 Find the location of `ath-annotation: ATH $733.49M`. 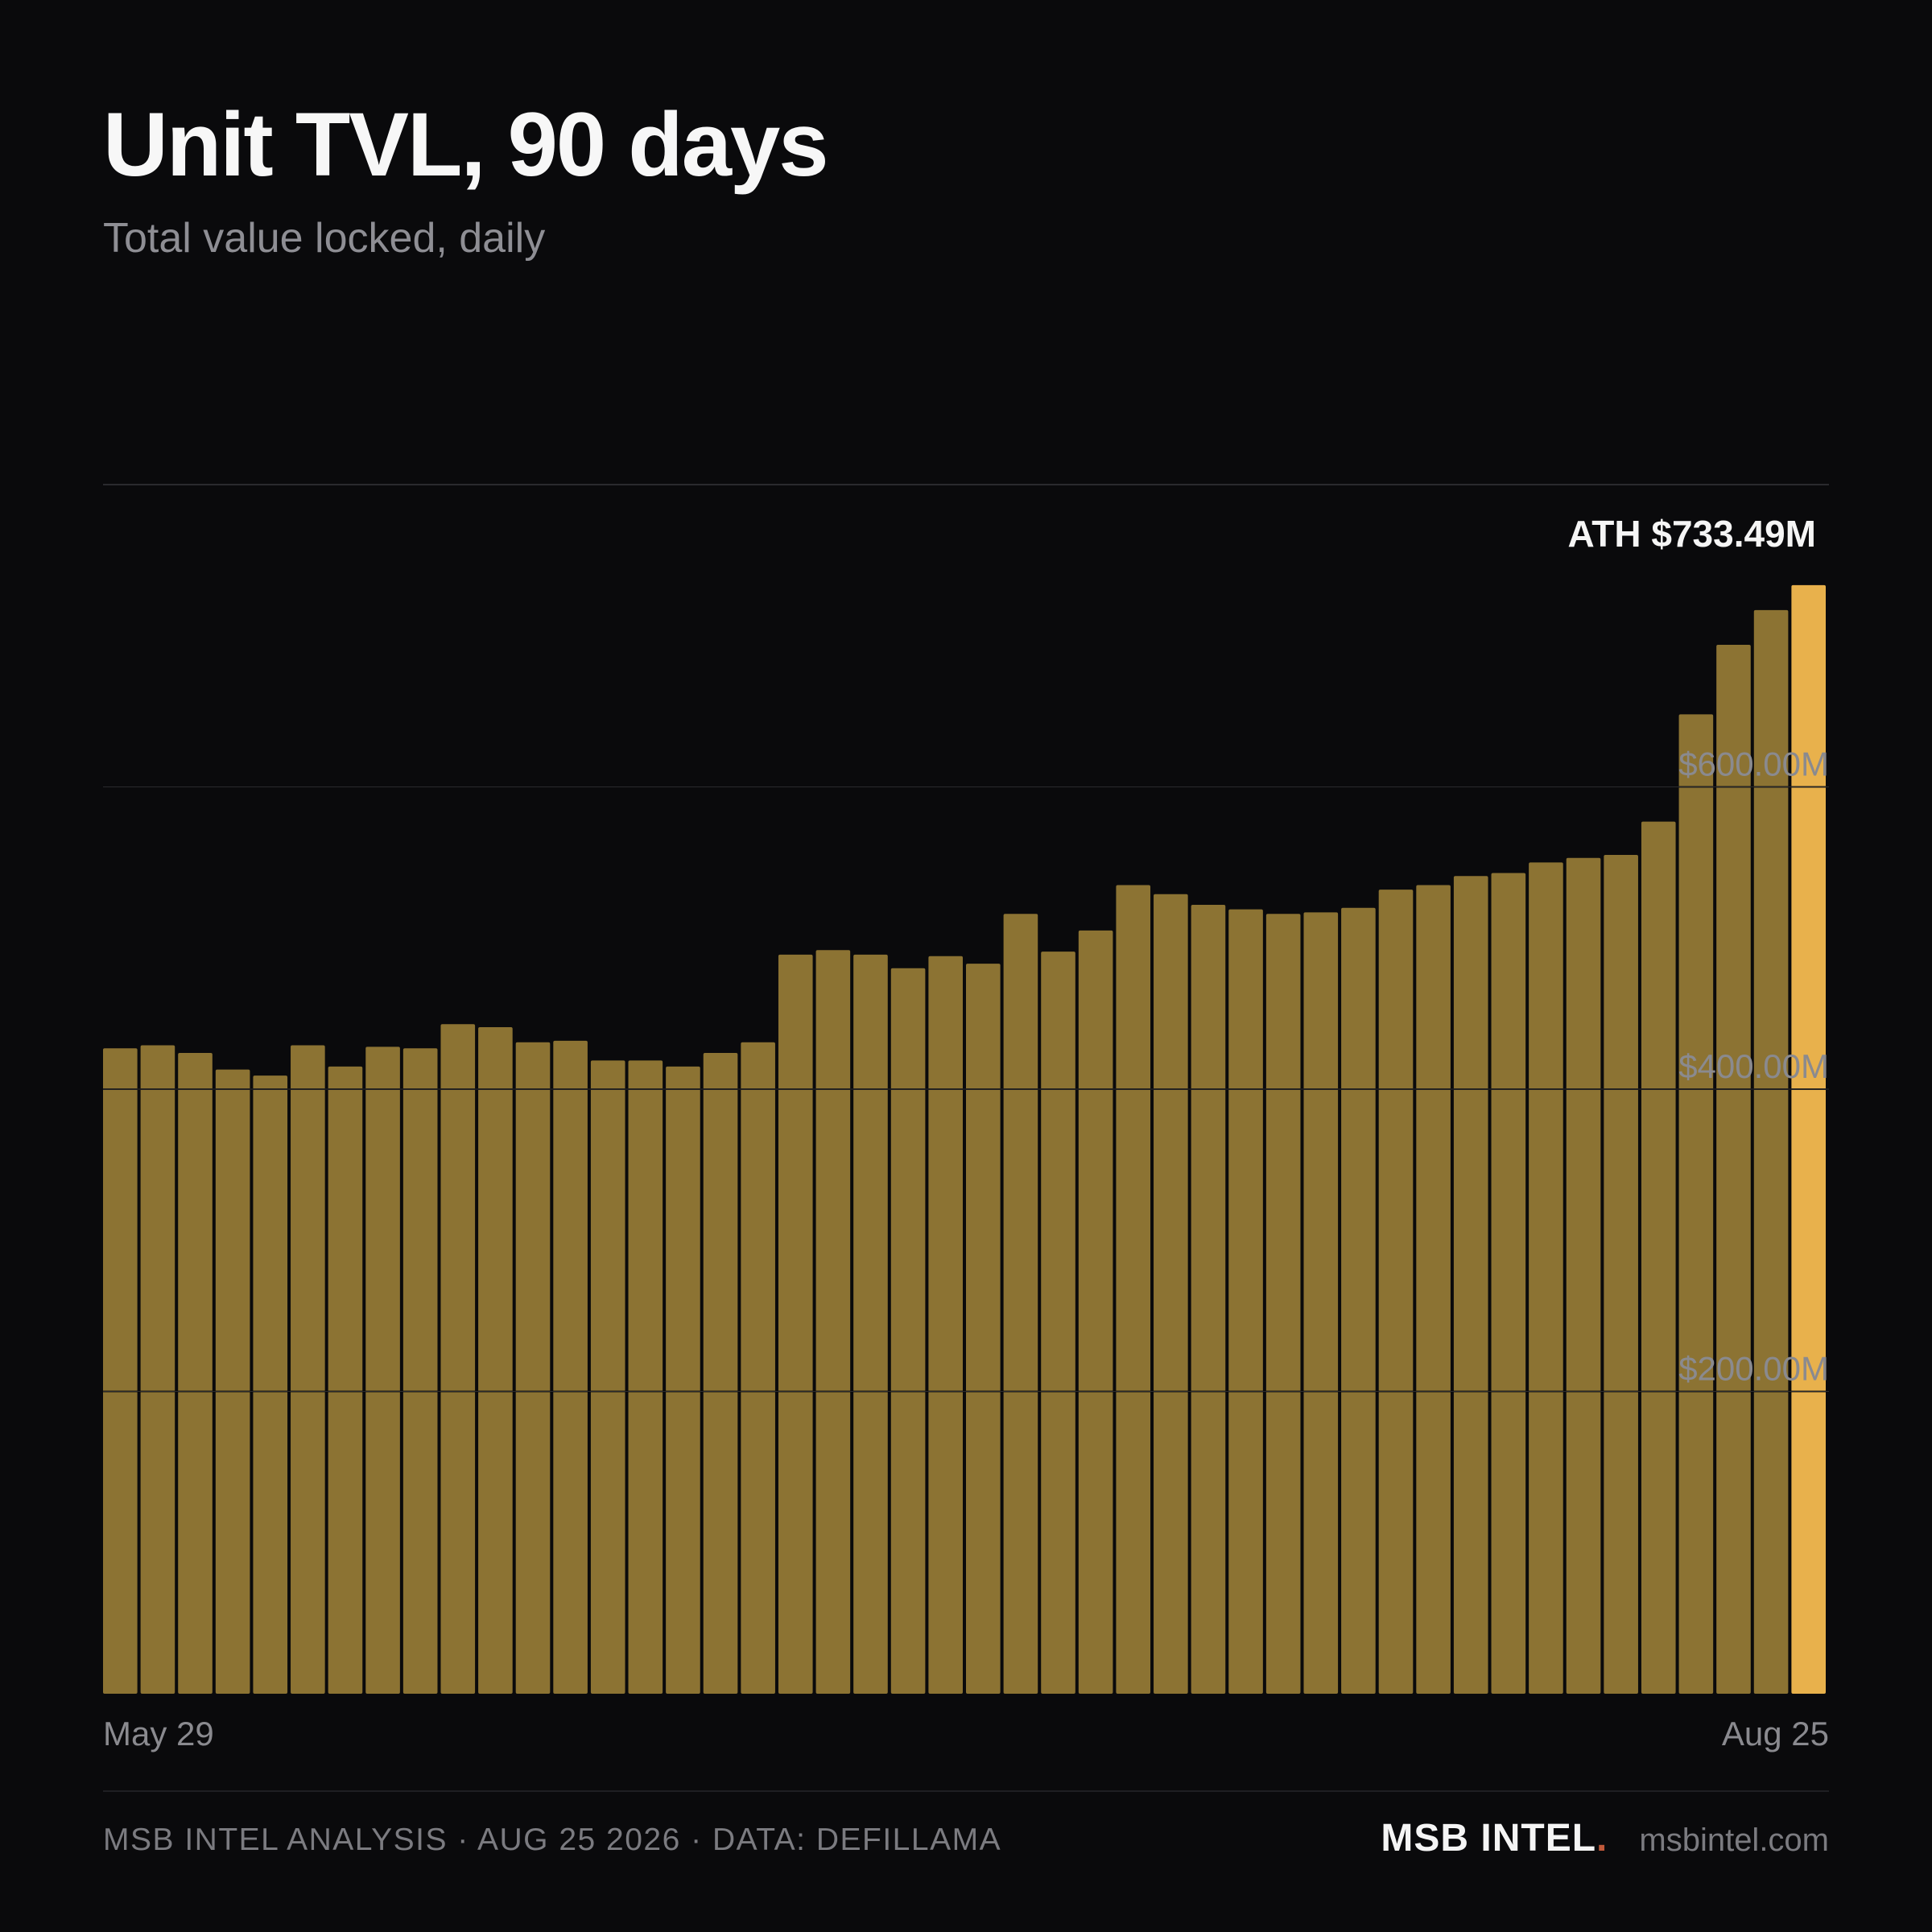

ath-annotation: ATH $733.49M is located at coordinates (1691, 534).